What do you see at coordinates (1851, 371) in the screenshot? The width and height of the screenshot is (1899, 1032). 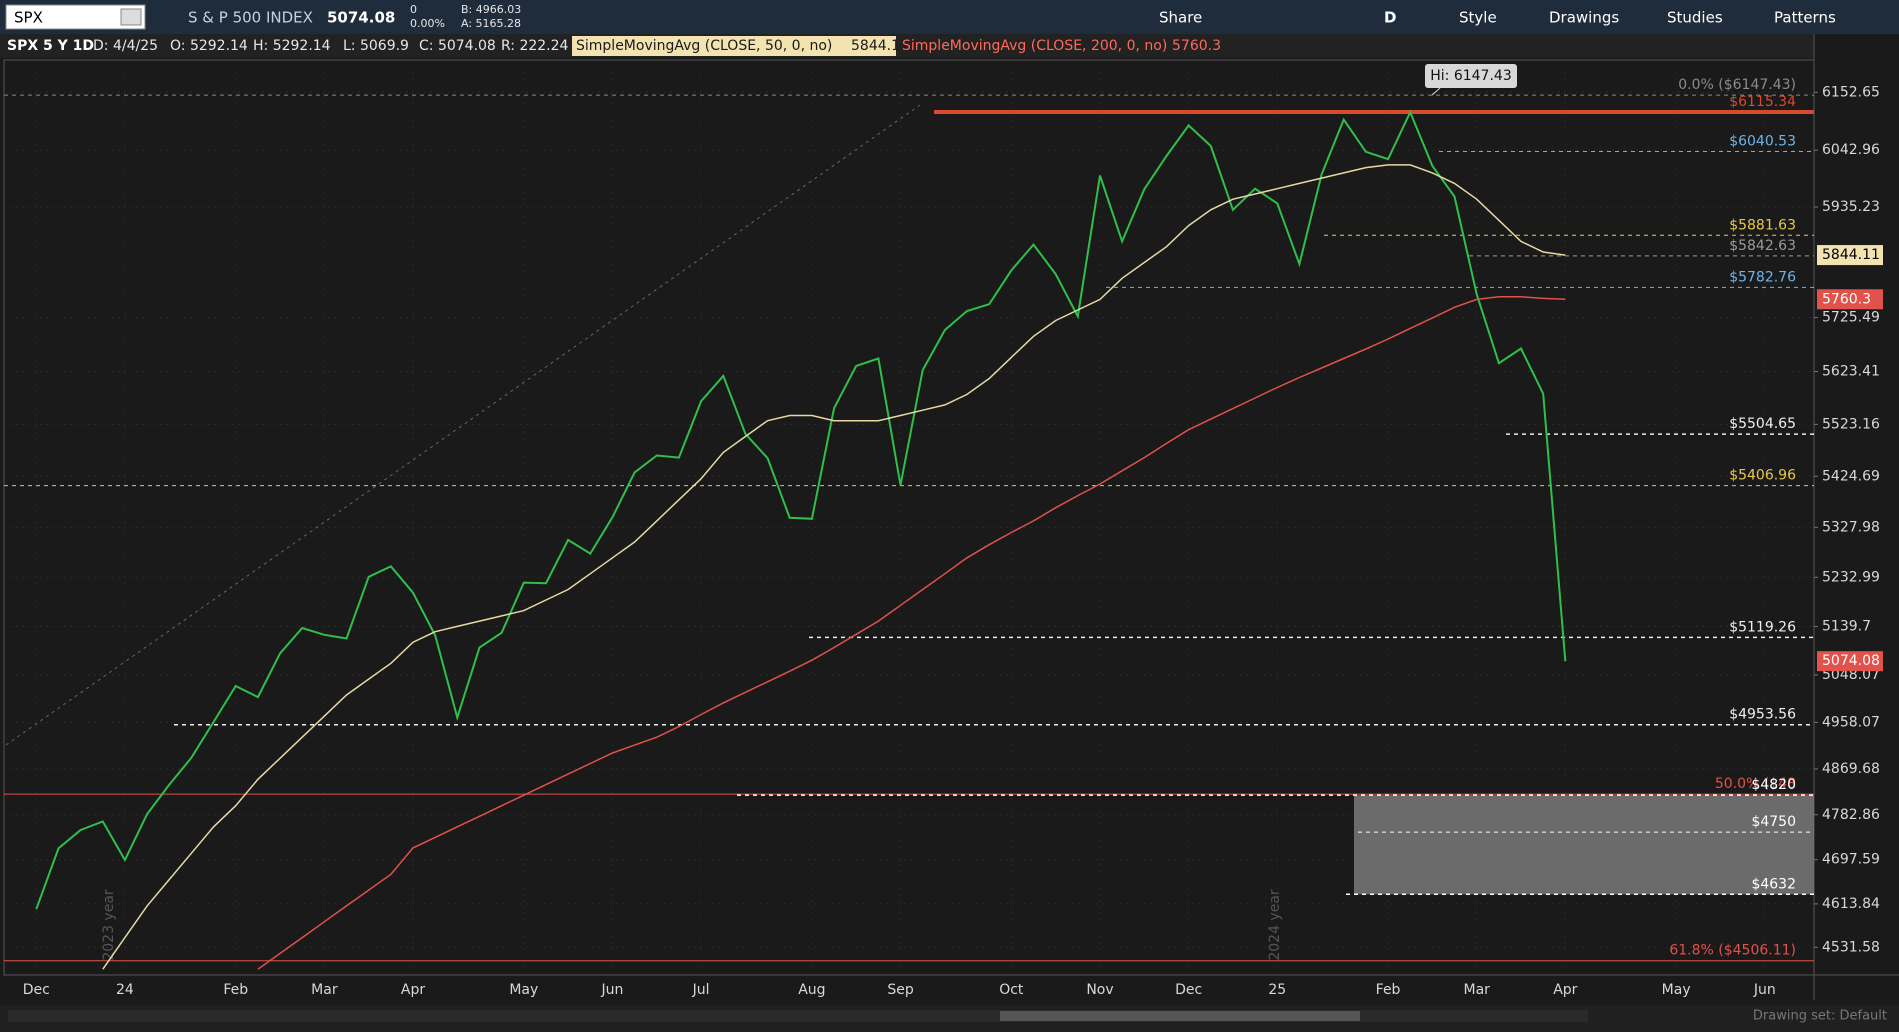 I see `y-tick-label: 5623.41` at bounding box center [1851, 371].